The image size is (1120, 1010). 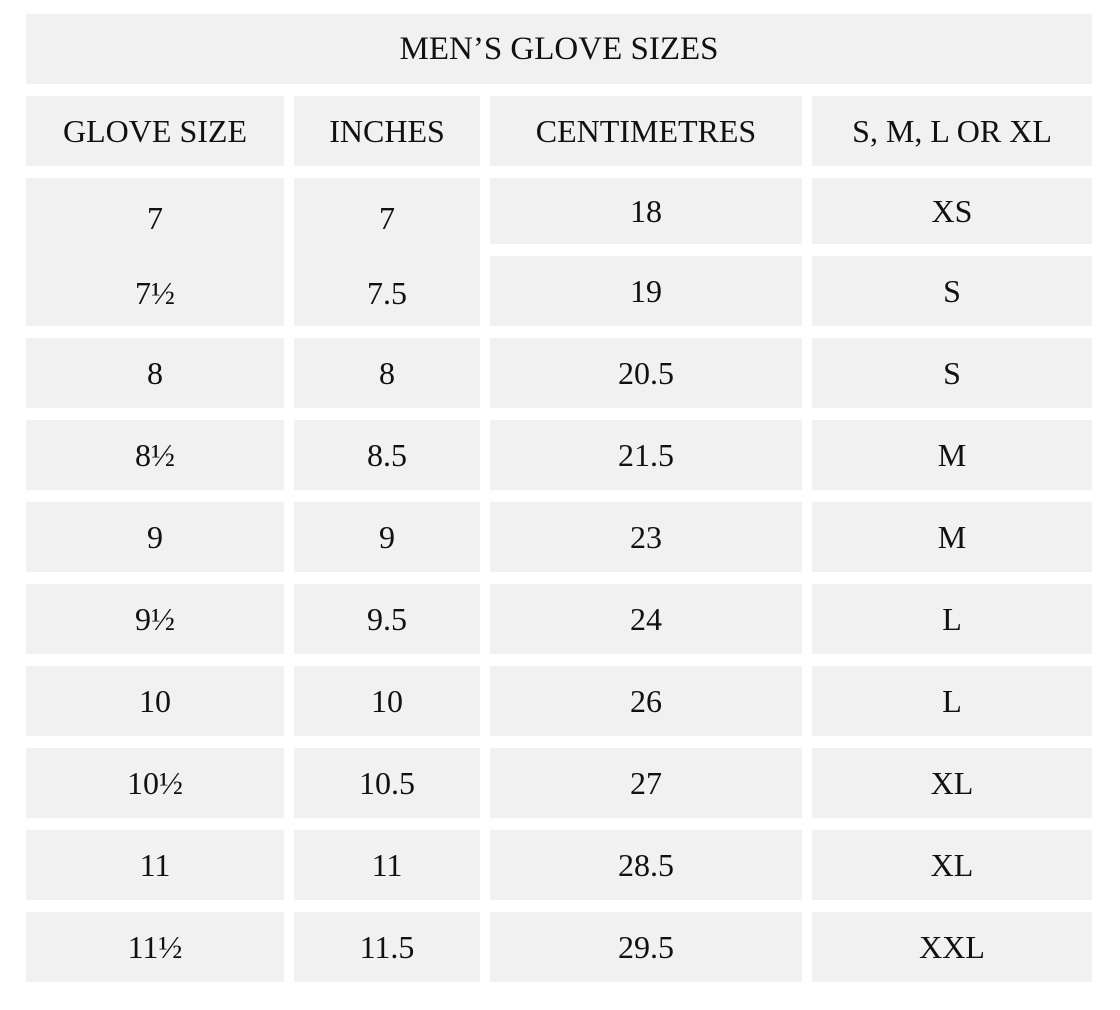 I want to click on header-letter-size: S, M, L OR XL, so click(x=952, y=131).